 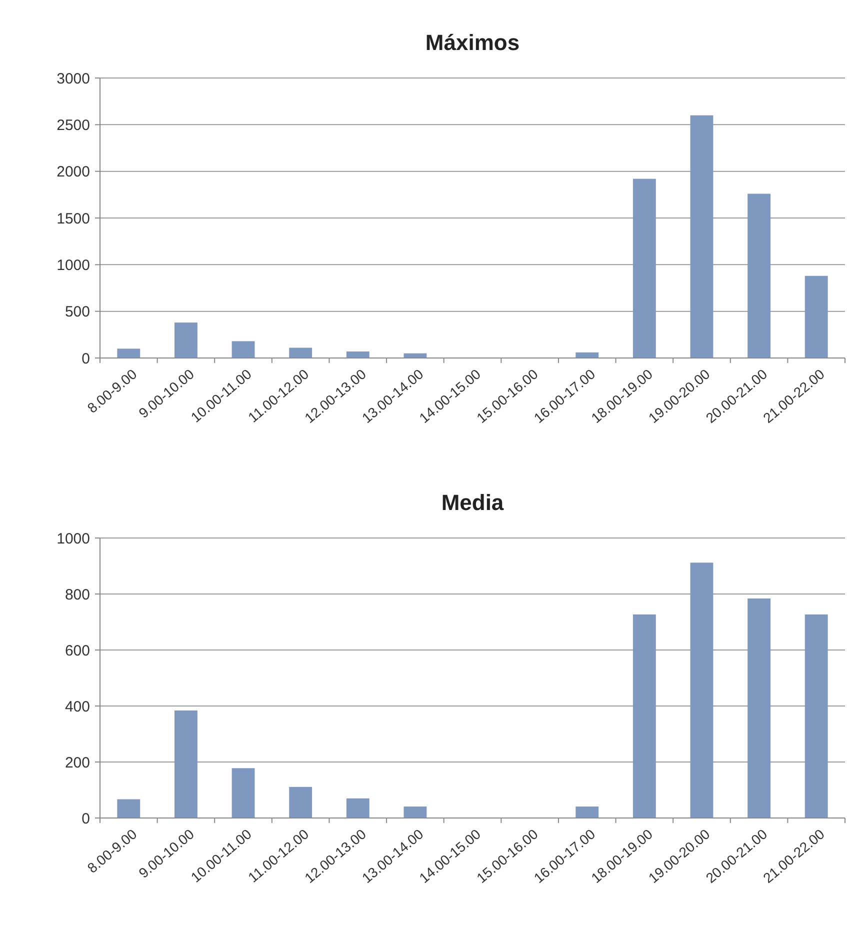 I want to click on y-tick-label: 200, so click(x=77, y=763).